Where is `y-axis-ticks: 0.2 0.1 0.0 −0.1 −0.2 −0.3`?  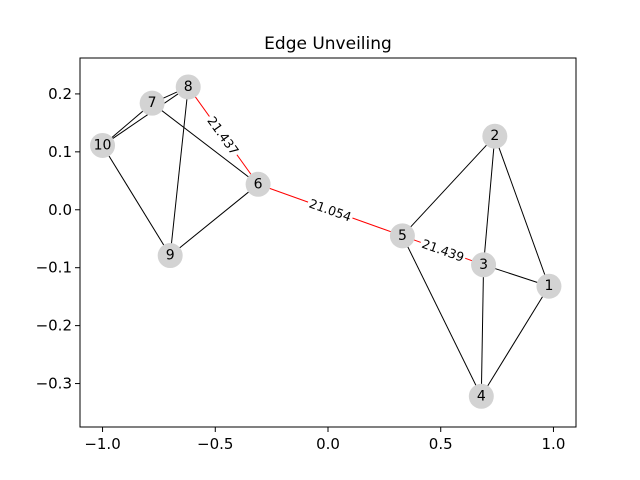 y-axis-ticks: 0.2 0.1 0.0 −0.1 −0.2 −0.3 is located at coordinates (58, 239).